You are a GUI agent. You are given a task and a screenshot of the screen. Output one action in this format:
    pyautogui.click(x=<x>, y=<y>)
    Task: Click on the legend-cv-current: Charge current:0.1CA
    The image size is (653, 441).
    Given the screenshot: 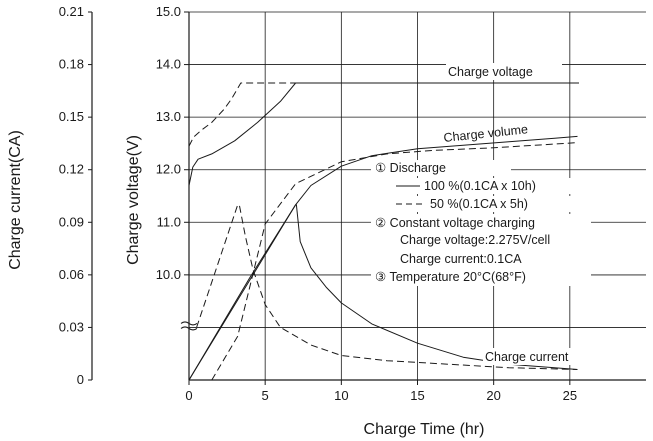 What is the action you would take?
    pyautogui.click(x=461, y=259)
    